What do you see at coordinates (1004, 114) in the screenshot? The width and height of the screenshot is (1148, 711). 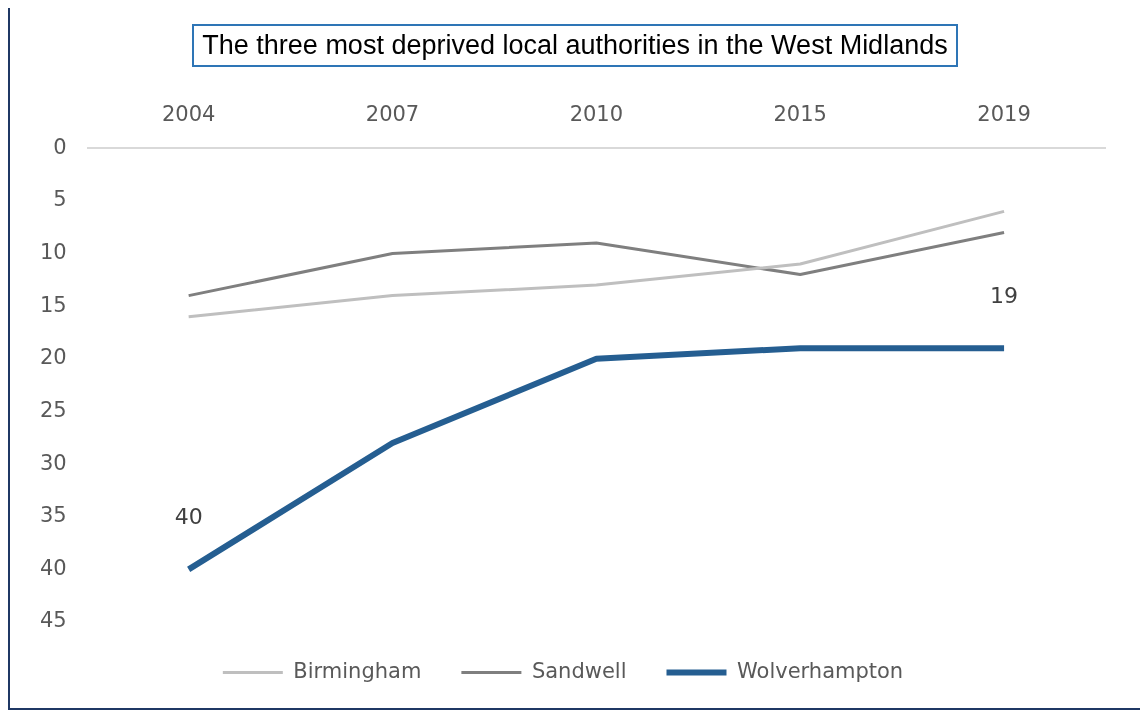 I see `x-tick-label: 2019` at bounding box center [1004, 114].